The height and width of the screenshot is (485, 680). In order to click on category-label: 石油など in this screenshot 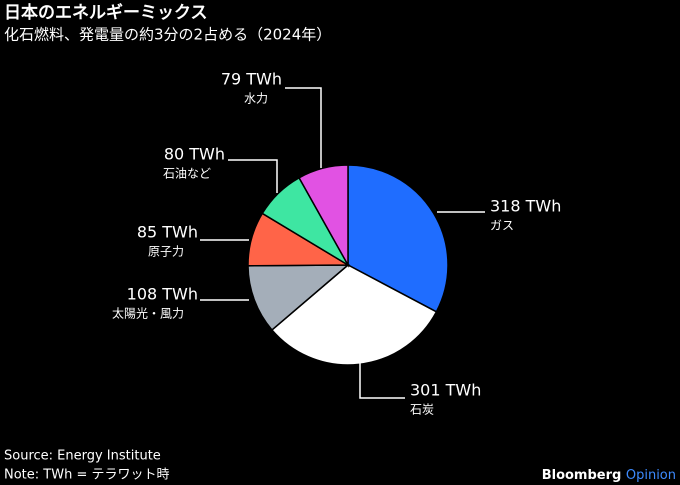, I will do `click(187, 174)`.